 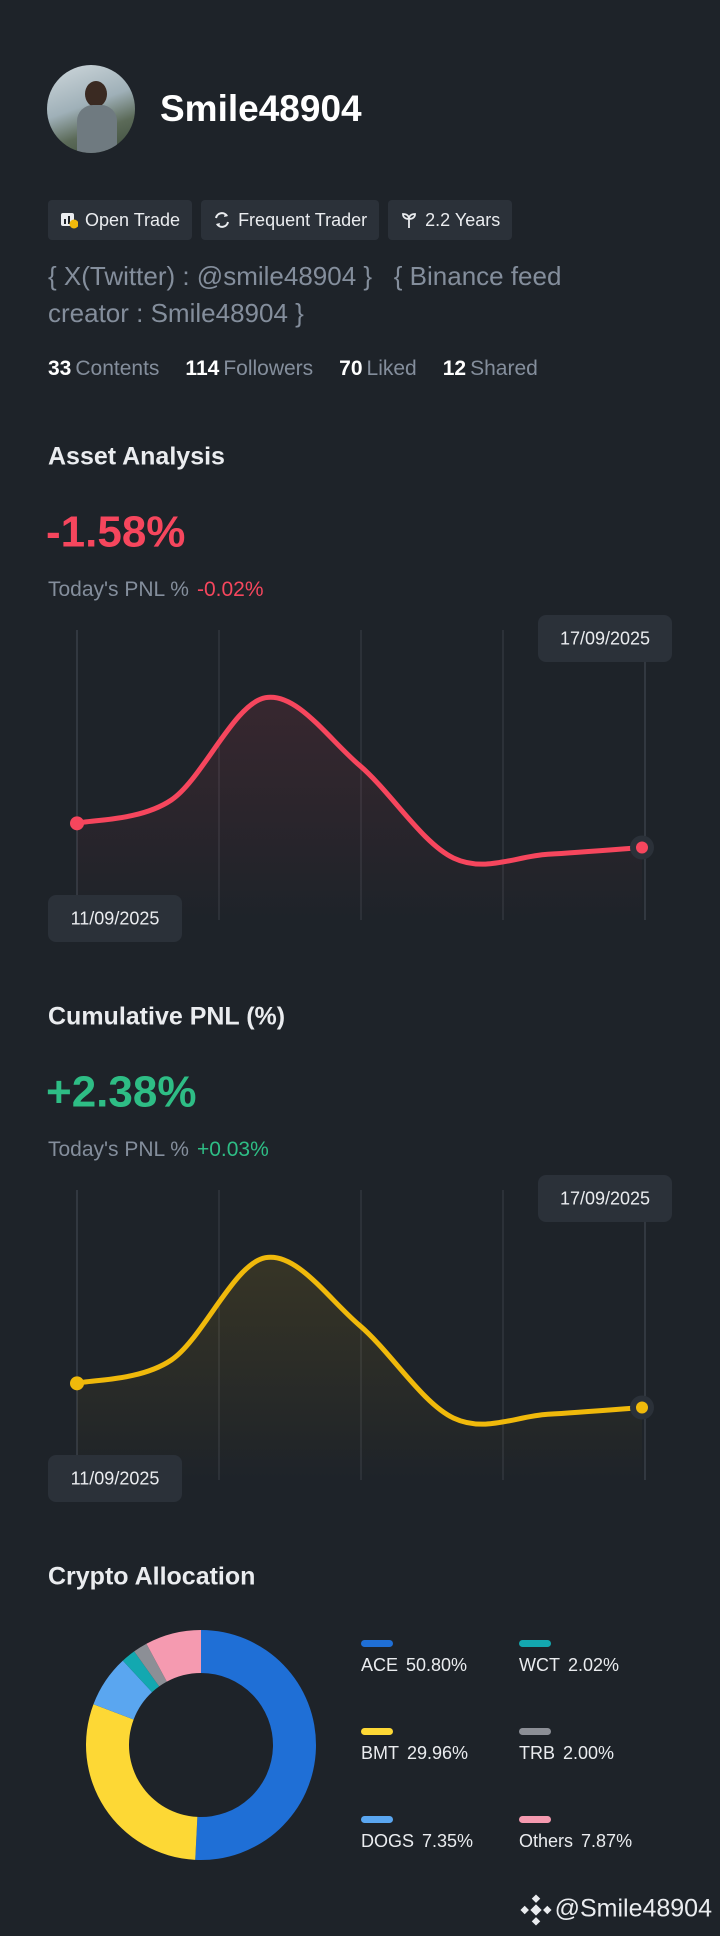 I want to click on stat-label: Contents, so click(x=117, y=368).